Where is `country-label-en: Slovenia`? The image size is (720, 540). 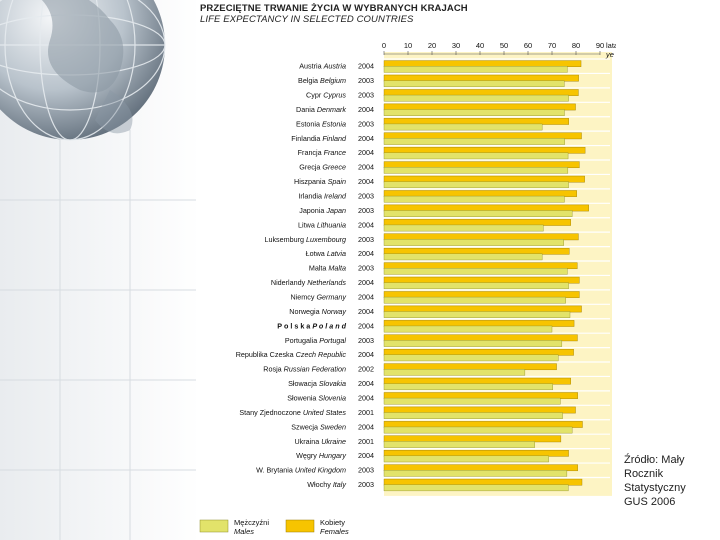 country-label-en: Slovenia is located at coordinates (332, 397).